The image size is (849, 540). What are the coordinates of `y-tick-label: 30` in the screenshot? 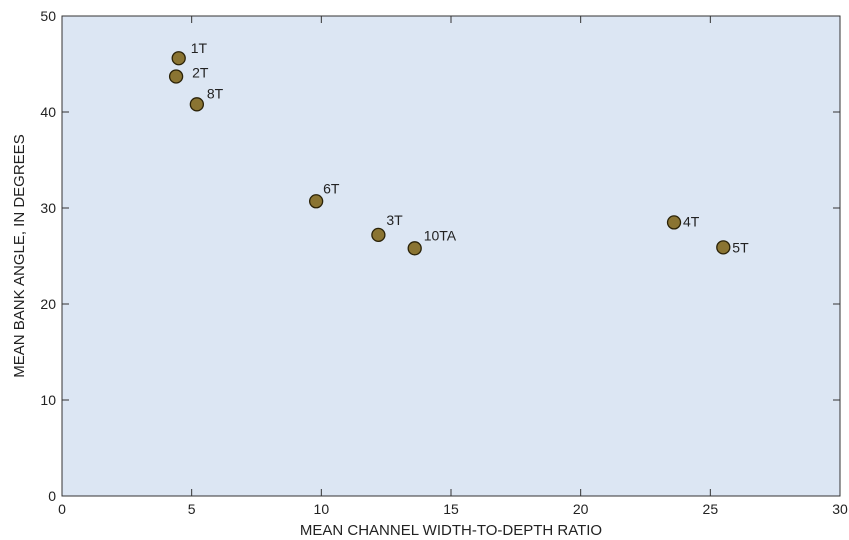 It's located at (48, 208).